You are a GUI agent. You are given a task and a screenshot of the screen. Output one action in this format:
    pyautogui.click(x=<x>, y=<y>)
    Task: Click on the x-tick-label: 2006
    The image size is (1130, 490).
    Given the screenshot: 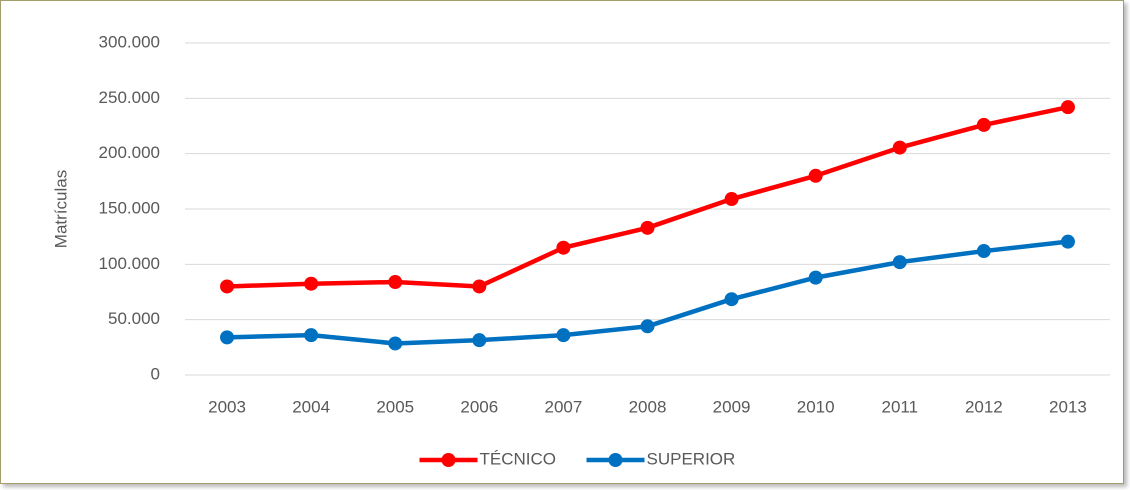 What is the action you would take?
    pyautogui.click(x=479, y=406)
    